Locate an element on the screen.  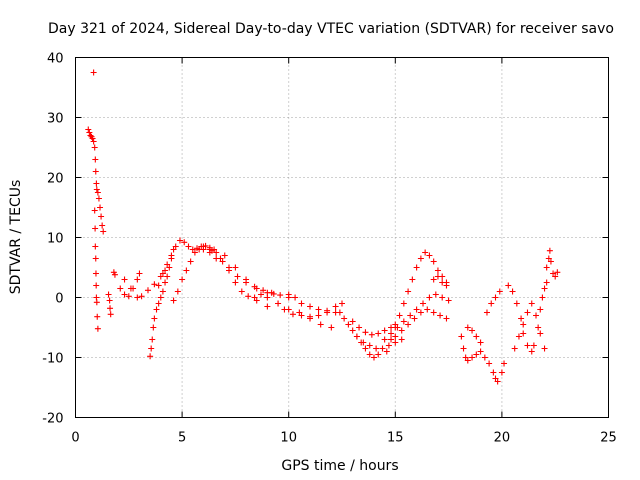
series-arc-1.5h is located at coordinates (111, 293).